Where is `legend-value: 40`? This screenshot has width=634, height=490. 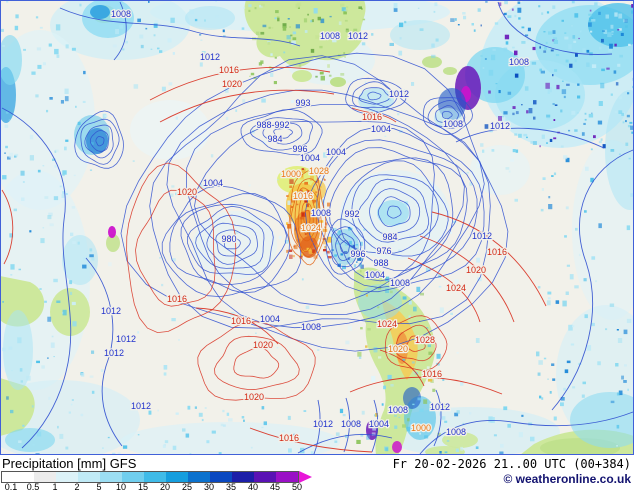 legend-value: 40 is located at coordinates (253, 486).